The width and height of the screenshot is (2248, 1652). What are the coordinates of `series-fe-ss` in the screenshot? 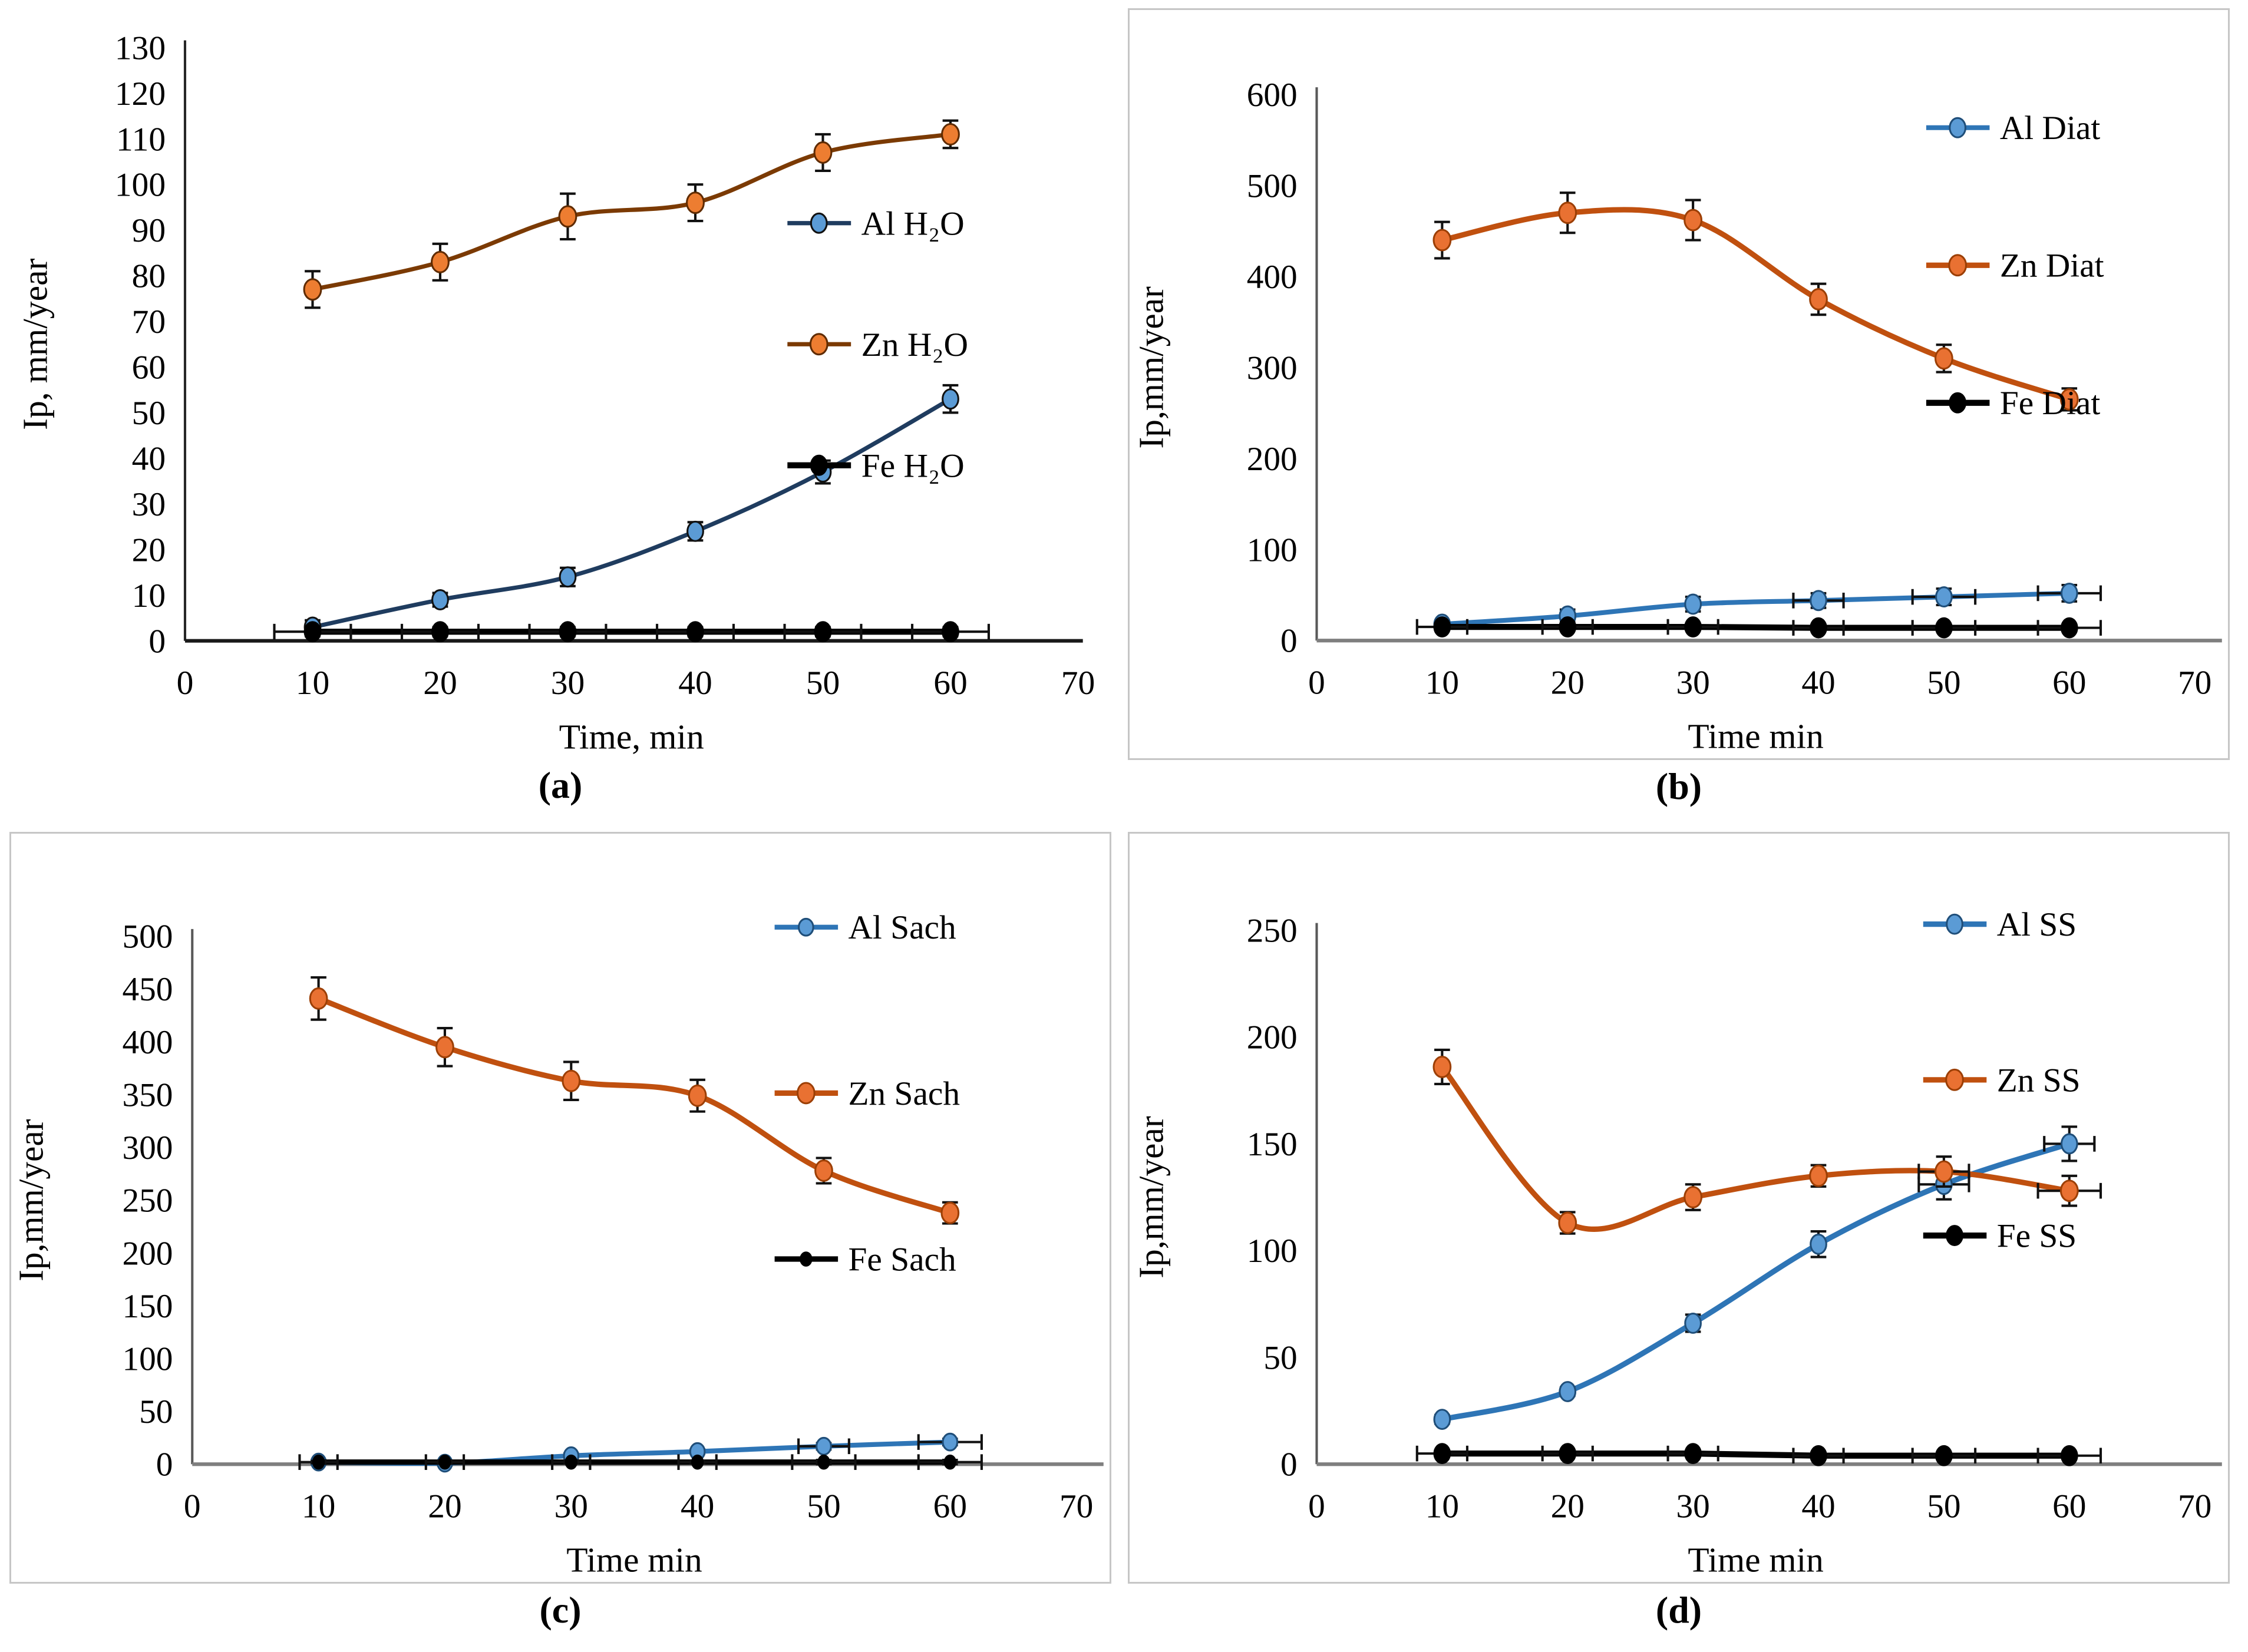 It's located at (1758, 1454).